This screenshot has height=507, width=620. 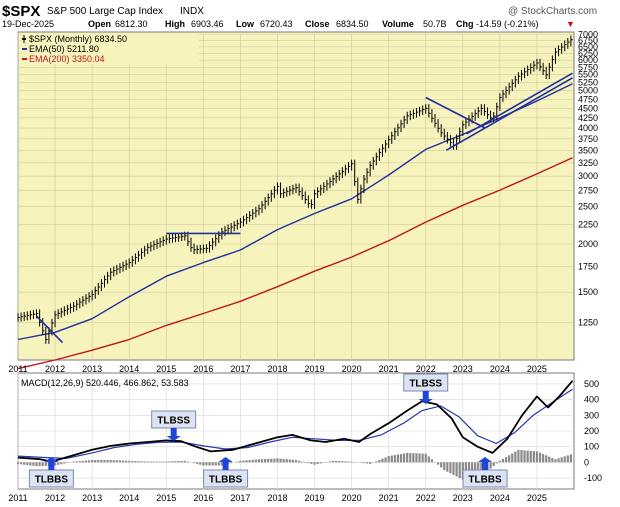 What do you see at coordinates (17, 498) in the screenshot?
I see `macd-x-tick-label: 2011` at bounding box center [17, 498].